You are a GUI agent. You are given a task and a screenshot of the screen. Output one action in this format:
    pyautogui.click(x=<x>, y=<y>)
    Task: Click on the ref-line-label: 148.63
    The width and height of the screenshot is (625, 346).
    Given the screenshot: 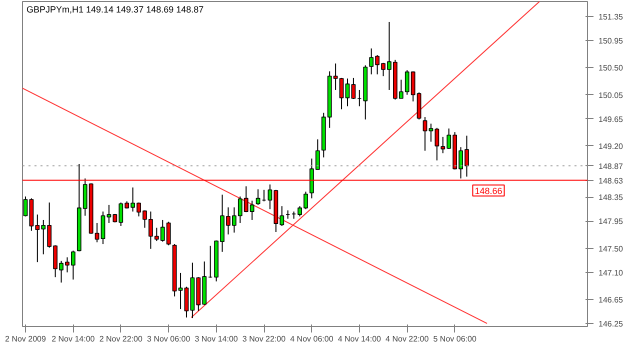 What is the action you would take?
    pyautogui.click(x=611, y=181)
    